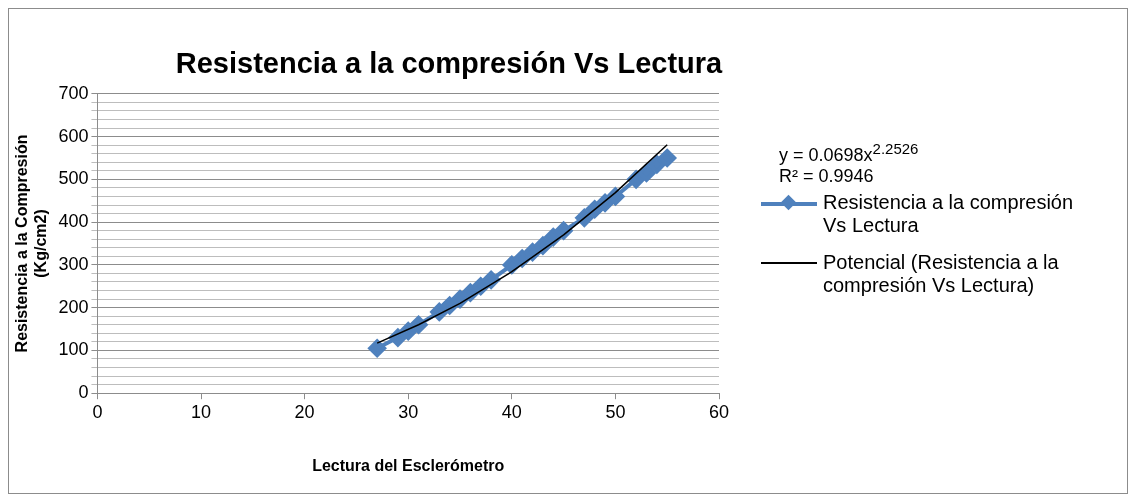  Describe the element at coordinates (73, 92) in the screenshot. I see `y-tick-label: 700` at that location.